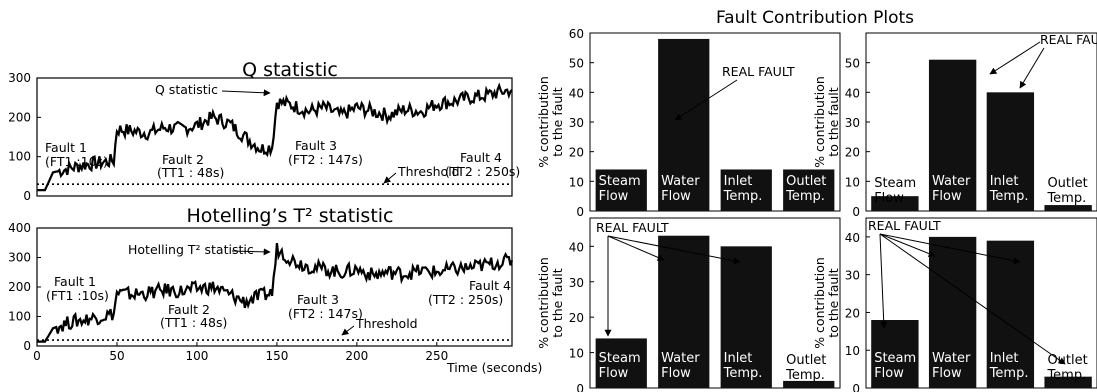 The width and height of the screenshot is (1097, 392). Describe the element at coordinates (274, 287) in the screenshot. I see `t-plot-frame` at that location.